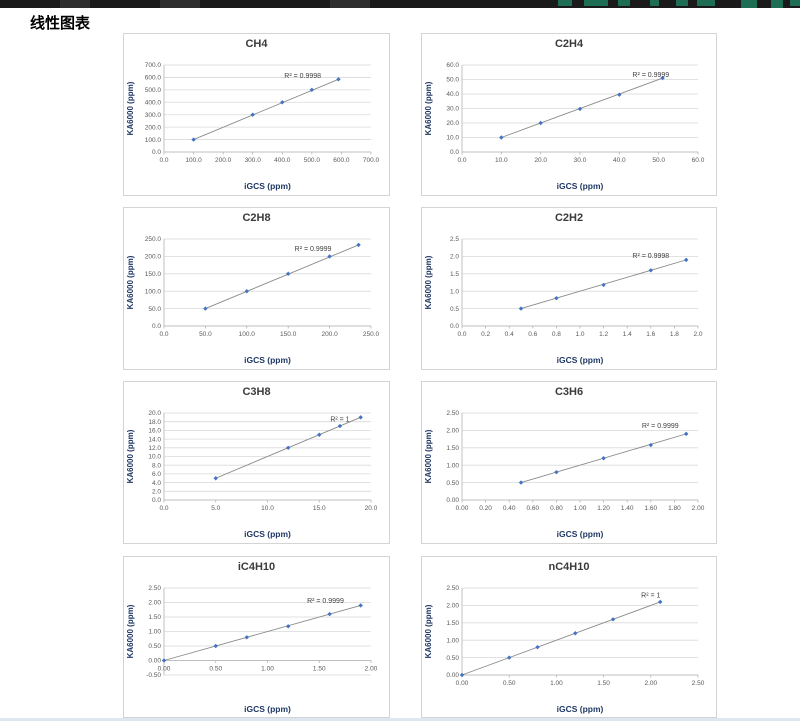 This screenshot has height=723, width=800. Describe the element at coordinates (532, 334) in the screenshot. I see `svg-text: 0.6` at that location.